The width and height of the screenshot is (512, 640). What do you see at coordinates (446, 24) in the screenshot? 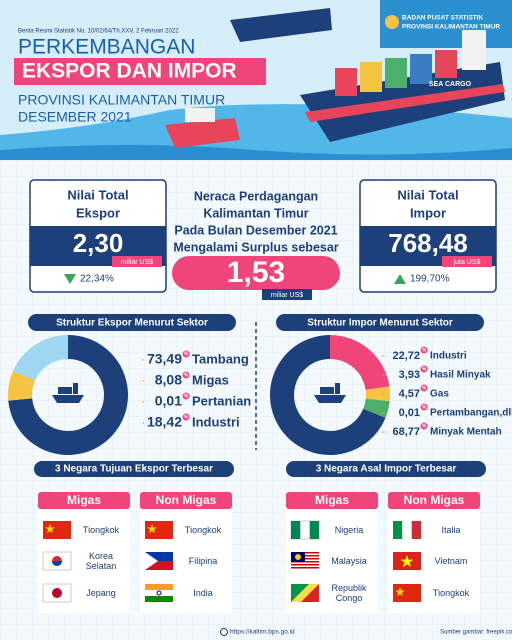
I see `logo-band` at bounding box center [446, 24].